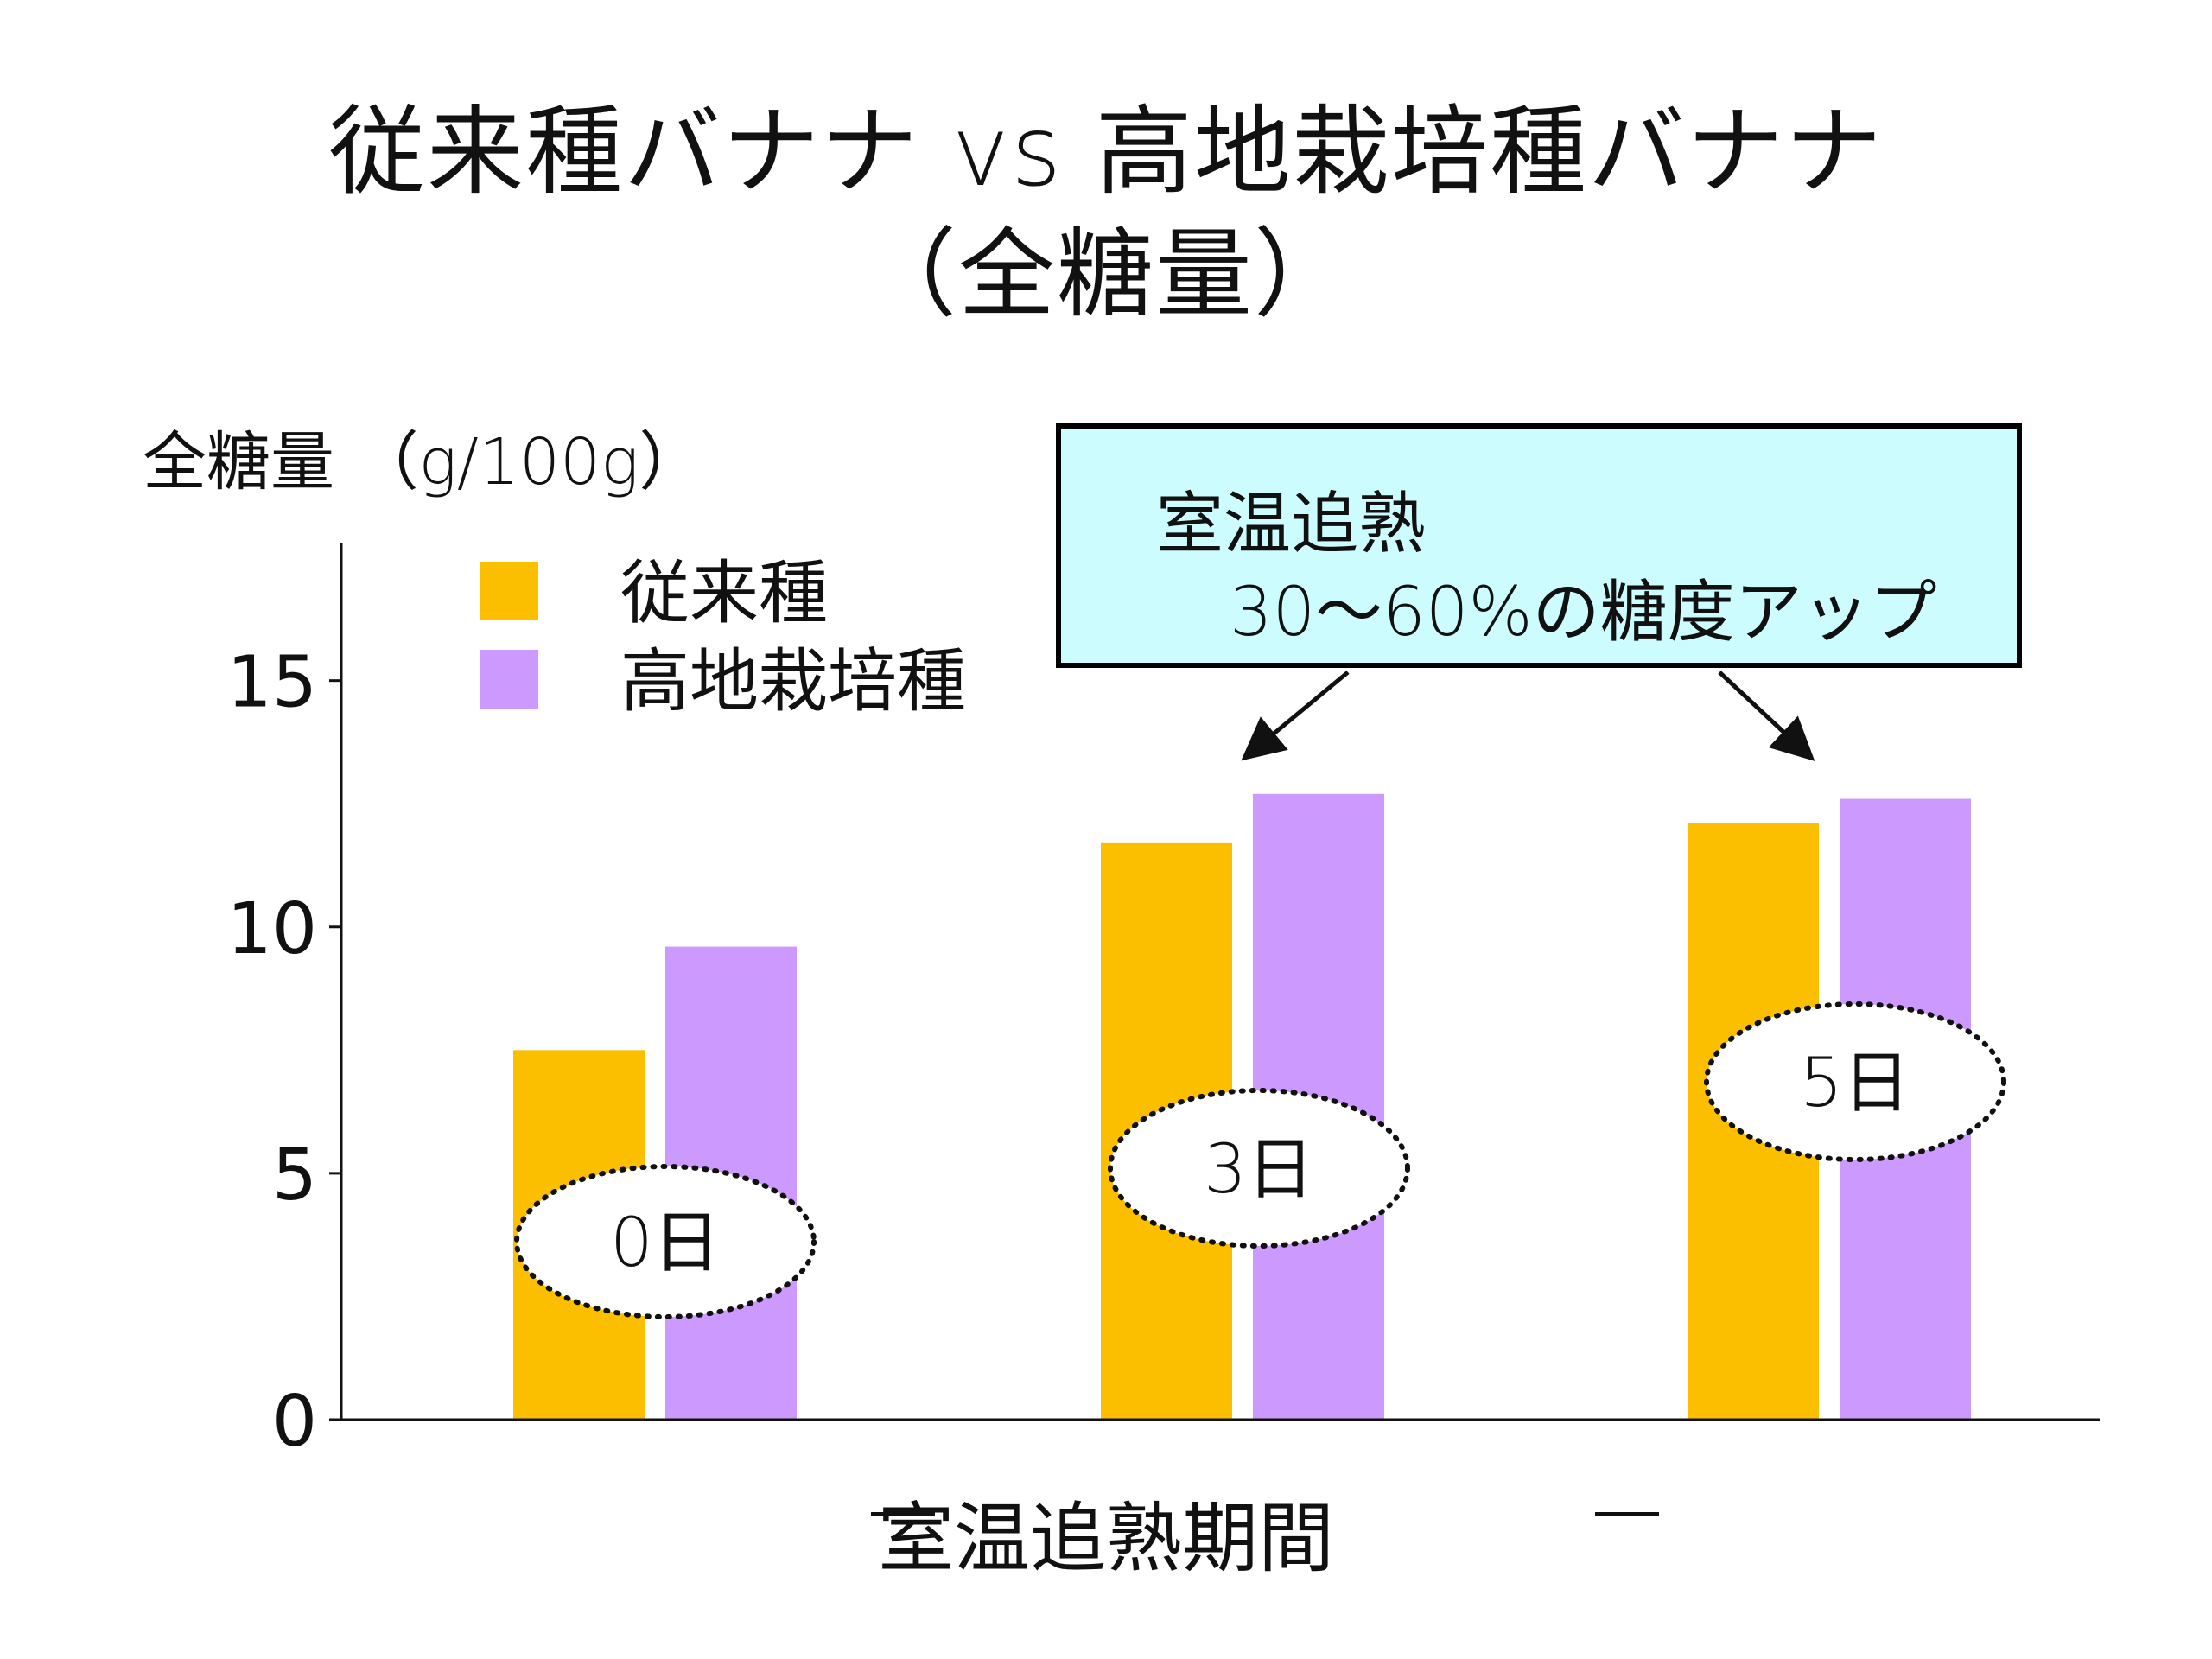  I want to click on x-axis-label-dash-left, so click(903, 1514).